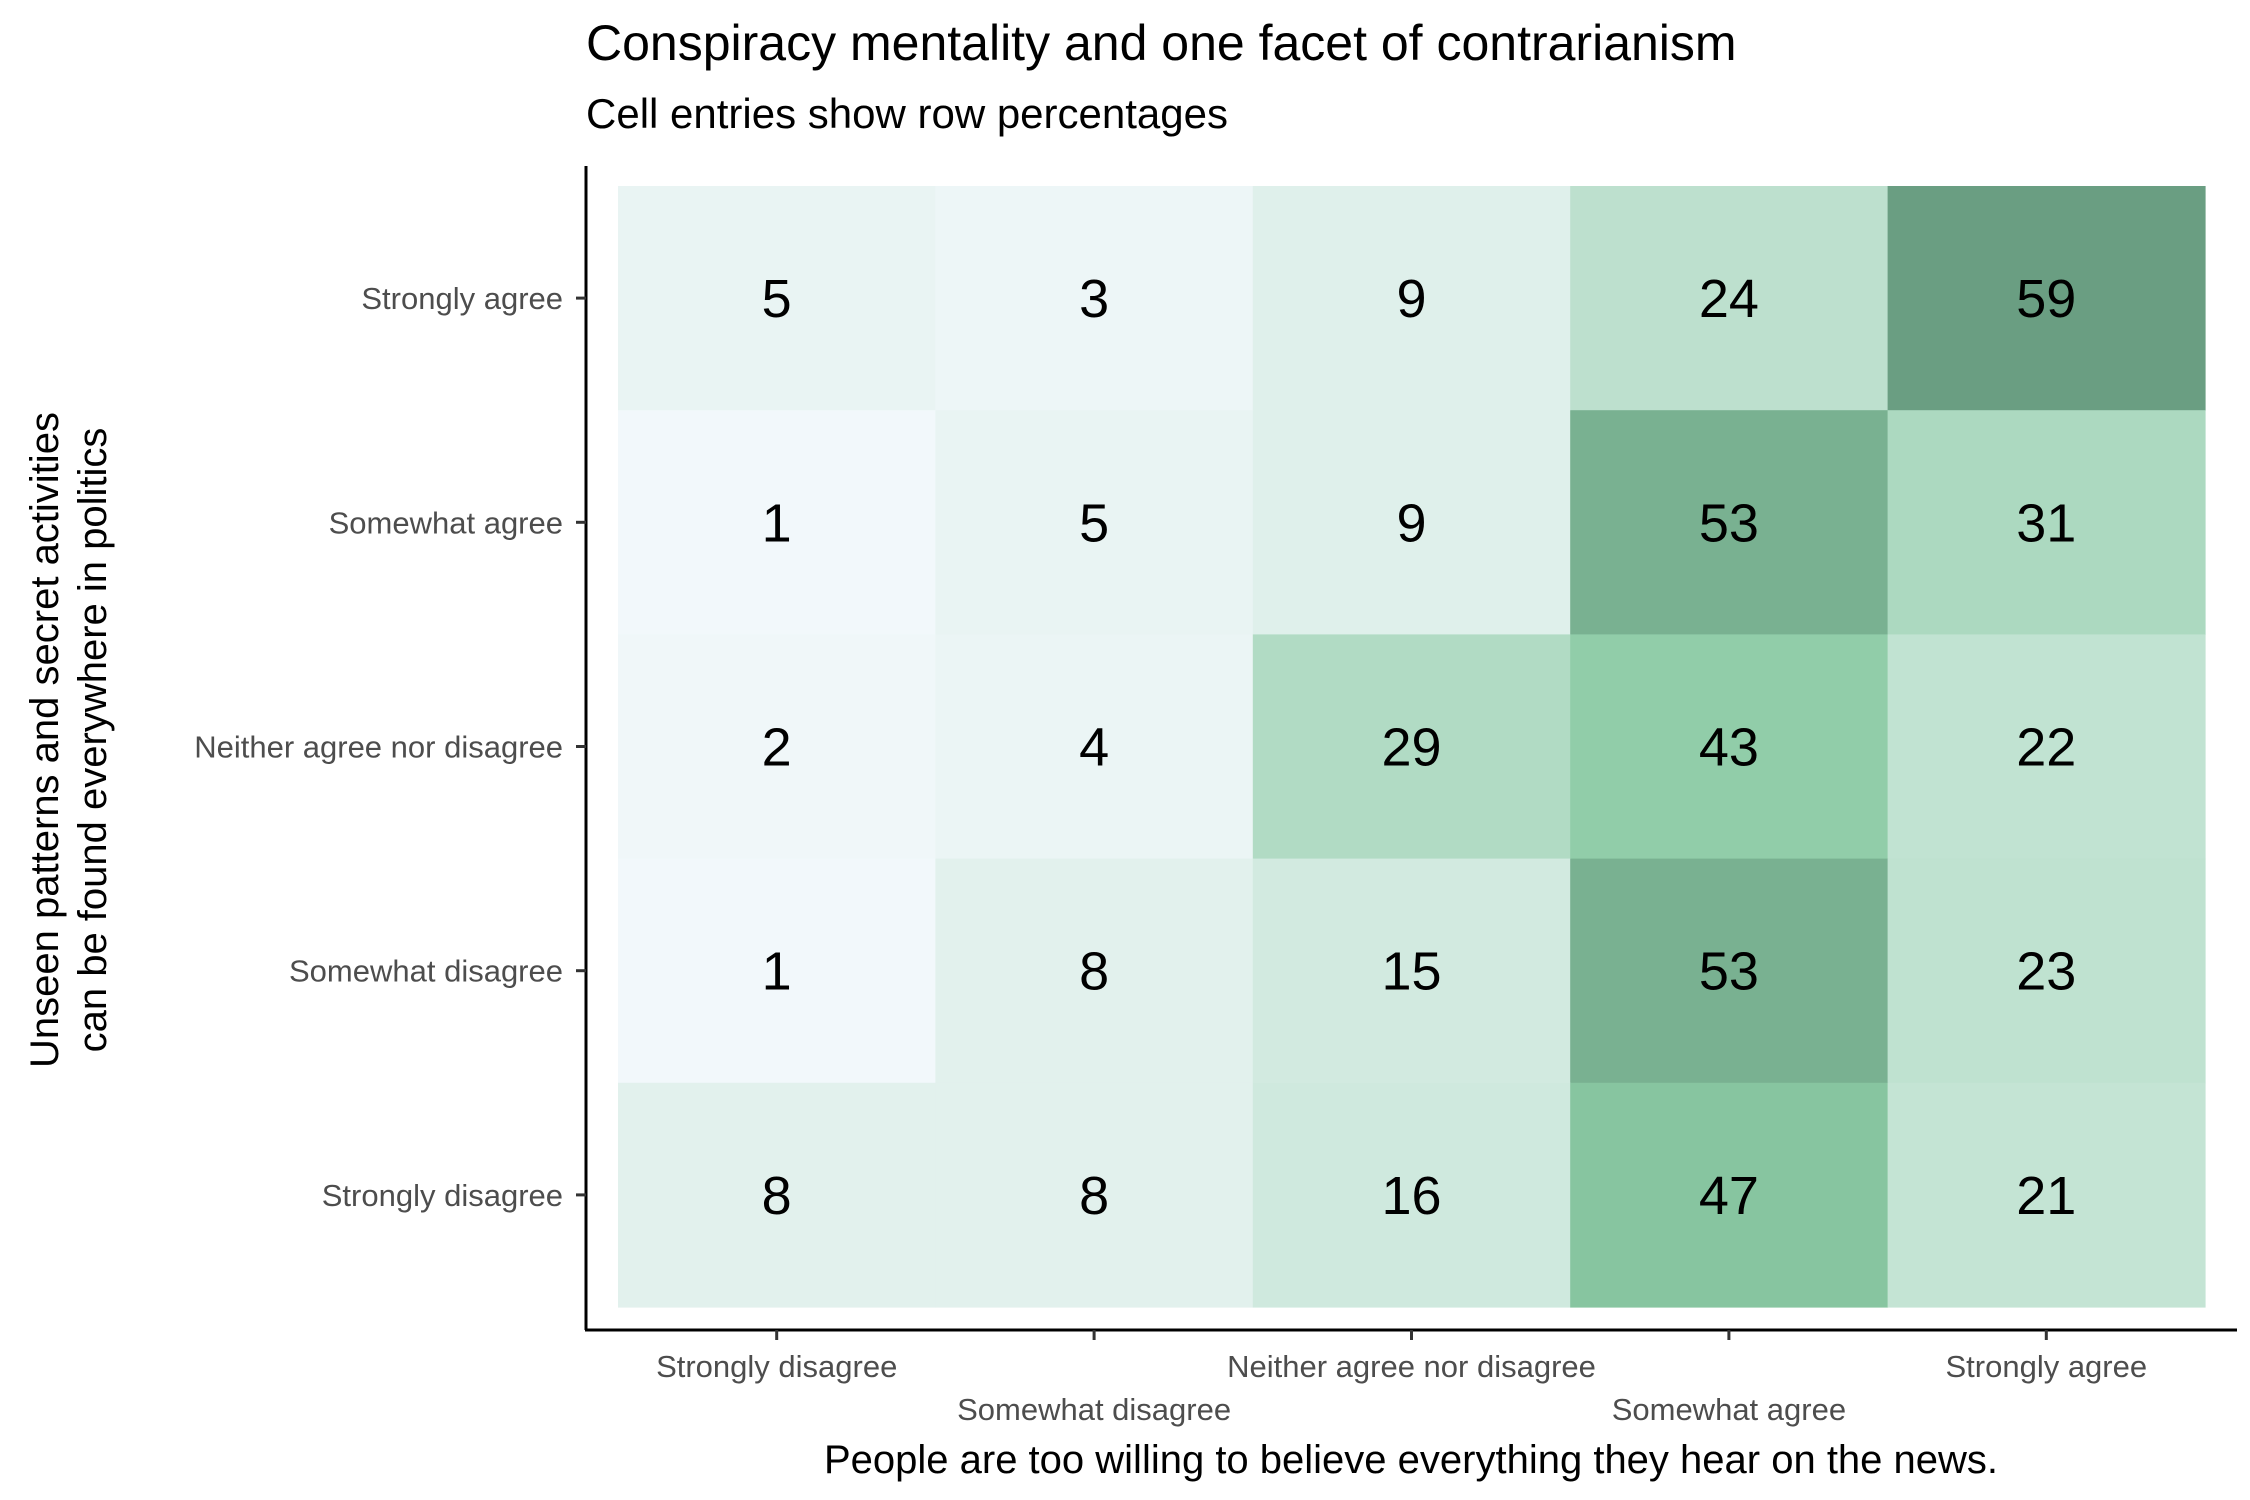 This screenshot has height=1500, width=2250. I want to click on cell-value-label: 59, so click(2046, 299).